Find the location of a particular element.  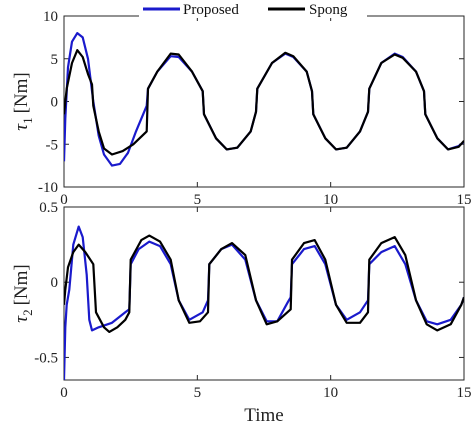

ytick-label-bottom: 0.5 is located at coordinates (48, 208).